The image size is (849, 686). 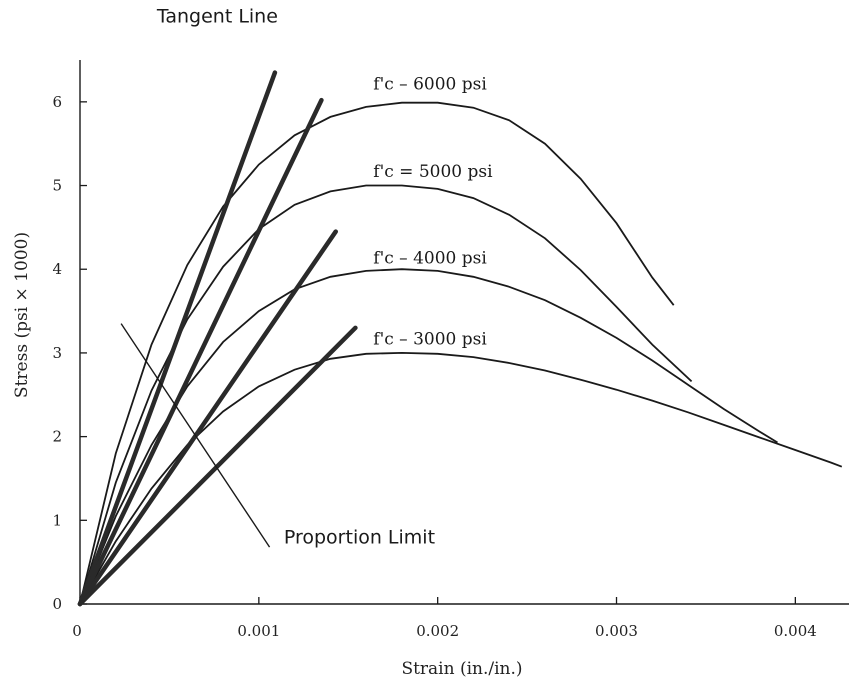 I want to click on curve-label: f'c = 5000 psi, so click(x=433, y=172).